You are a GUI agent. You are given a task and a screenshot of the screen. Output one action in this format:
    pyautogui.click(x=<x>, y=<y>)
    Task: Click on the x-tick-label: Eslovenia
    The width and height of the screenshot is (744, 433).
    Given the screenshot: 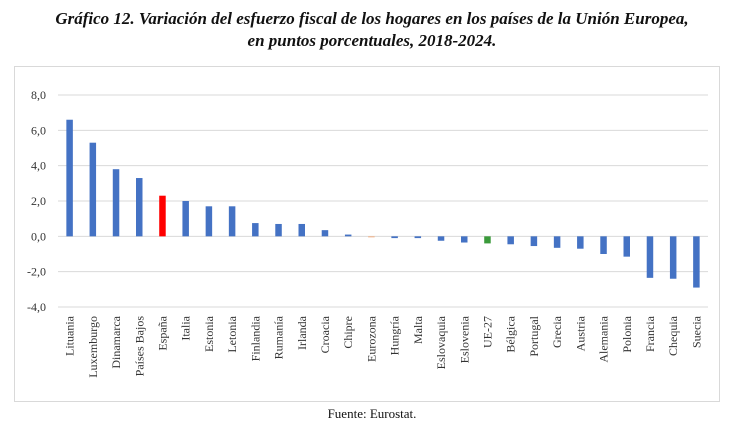 What is the action you would take?
    pyautogui.click(x=464, y=339)
    